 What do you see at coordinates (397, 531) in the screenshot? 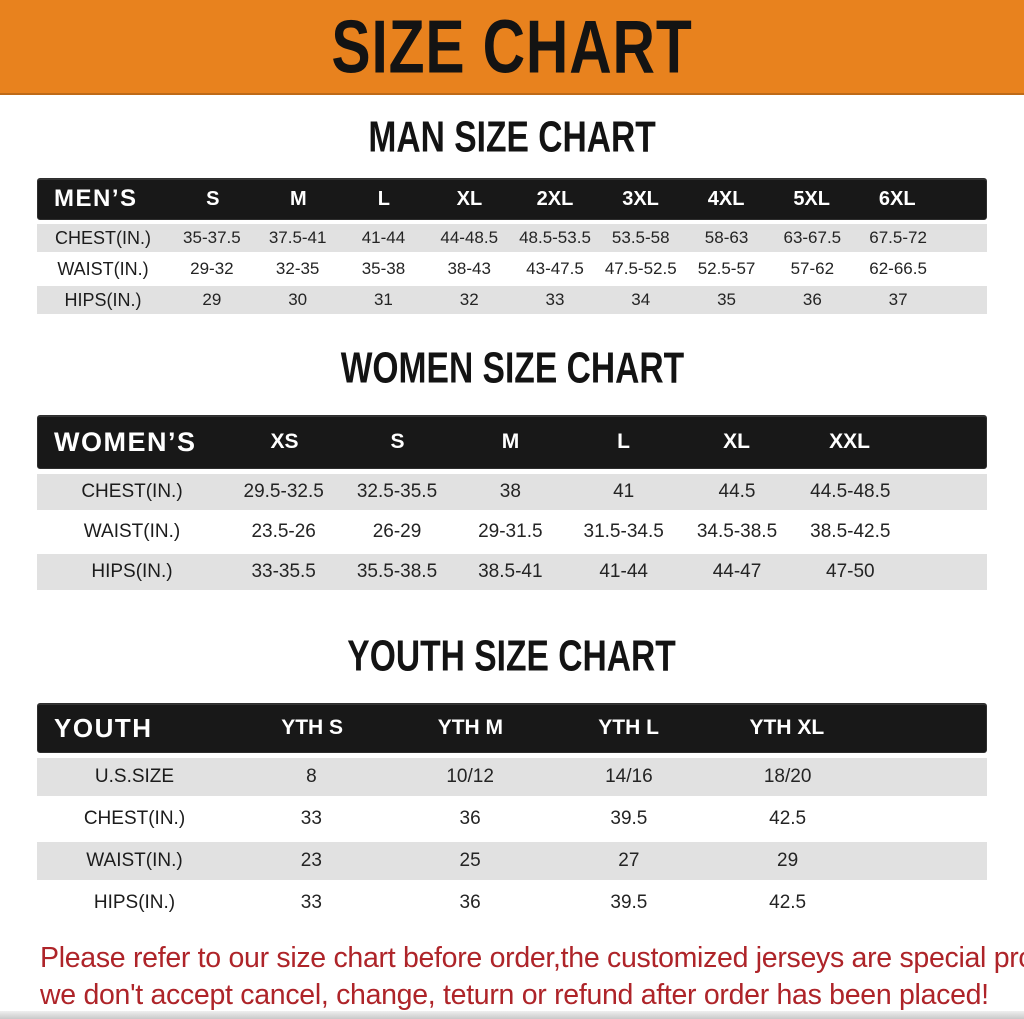
I see `value-cell: 26-29` at bounding box center [397, 531].